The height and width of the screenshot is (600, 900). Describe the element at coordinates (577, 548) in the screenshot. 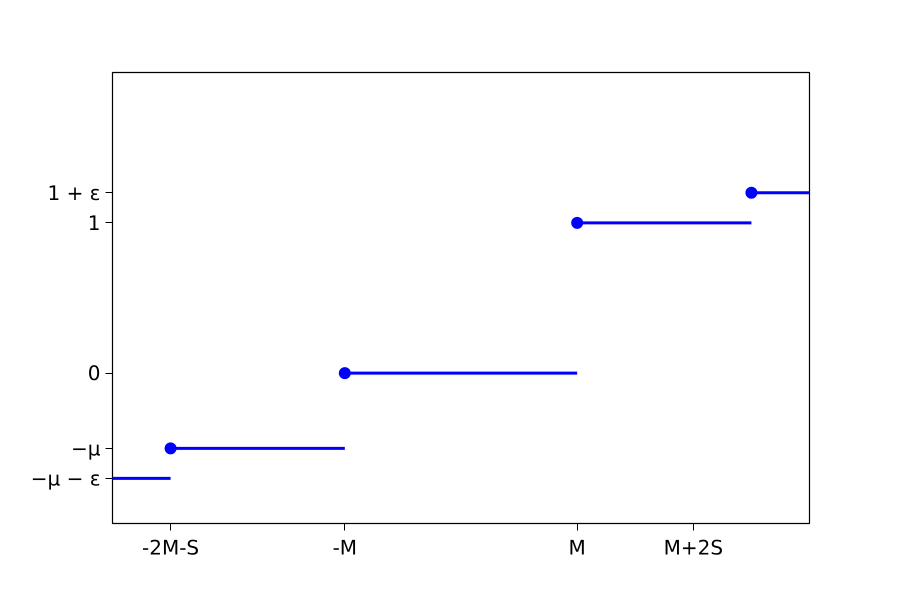

I see `x-tick-label: M` at that location.